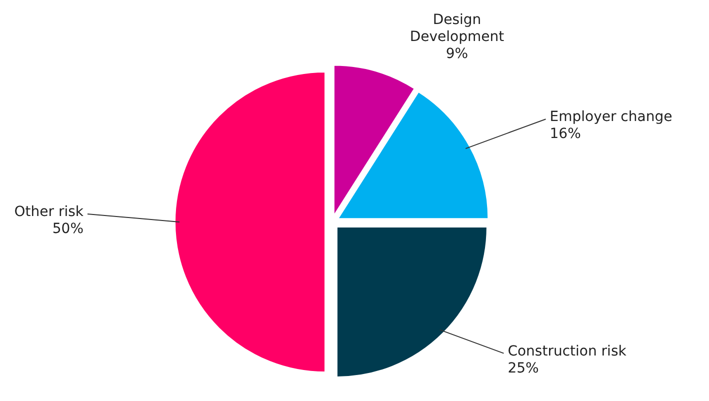 The width and height of the screenshot is (709, 401). I want to click on slice-label: Construction risk, so click(568, 351).